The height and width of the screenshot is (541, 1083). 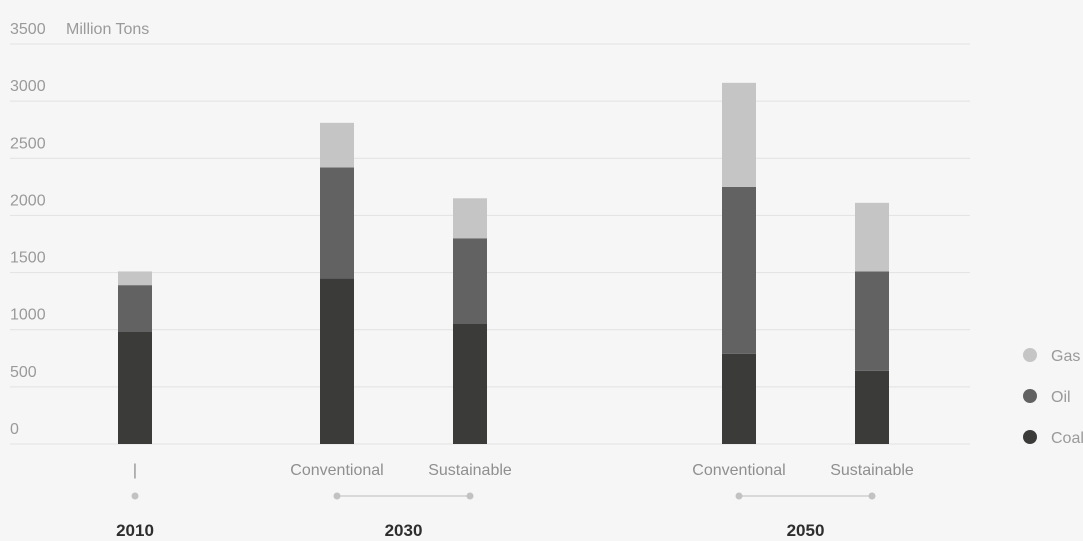 What do you see at coordinates (806, 530) in the screenshot?
I see `x-group-label: 2050` at bounding box center [806, 530].